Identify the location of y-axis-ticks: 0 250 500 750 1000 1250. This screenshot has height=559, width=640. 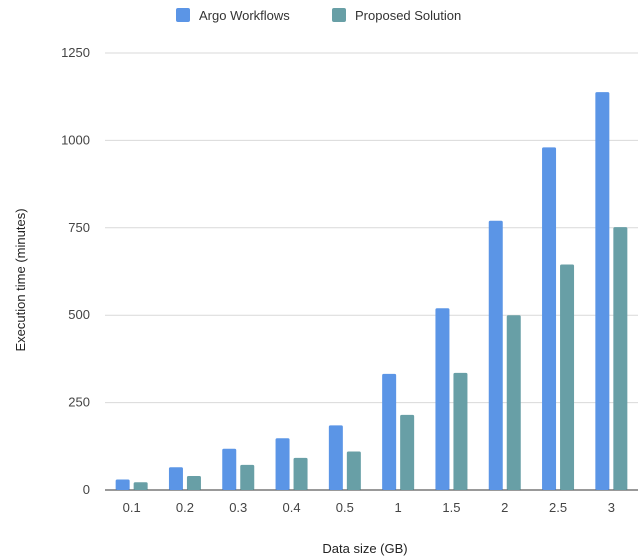
(75, 271).